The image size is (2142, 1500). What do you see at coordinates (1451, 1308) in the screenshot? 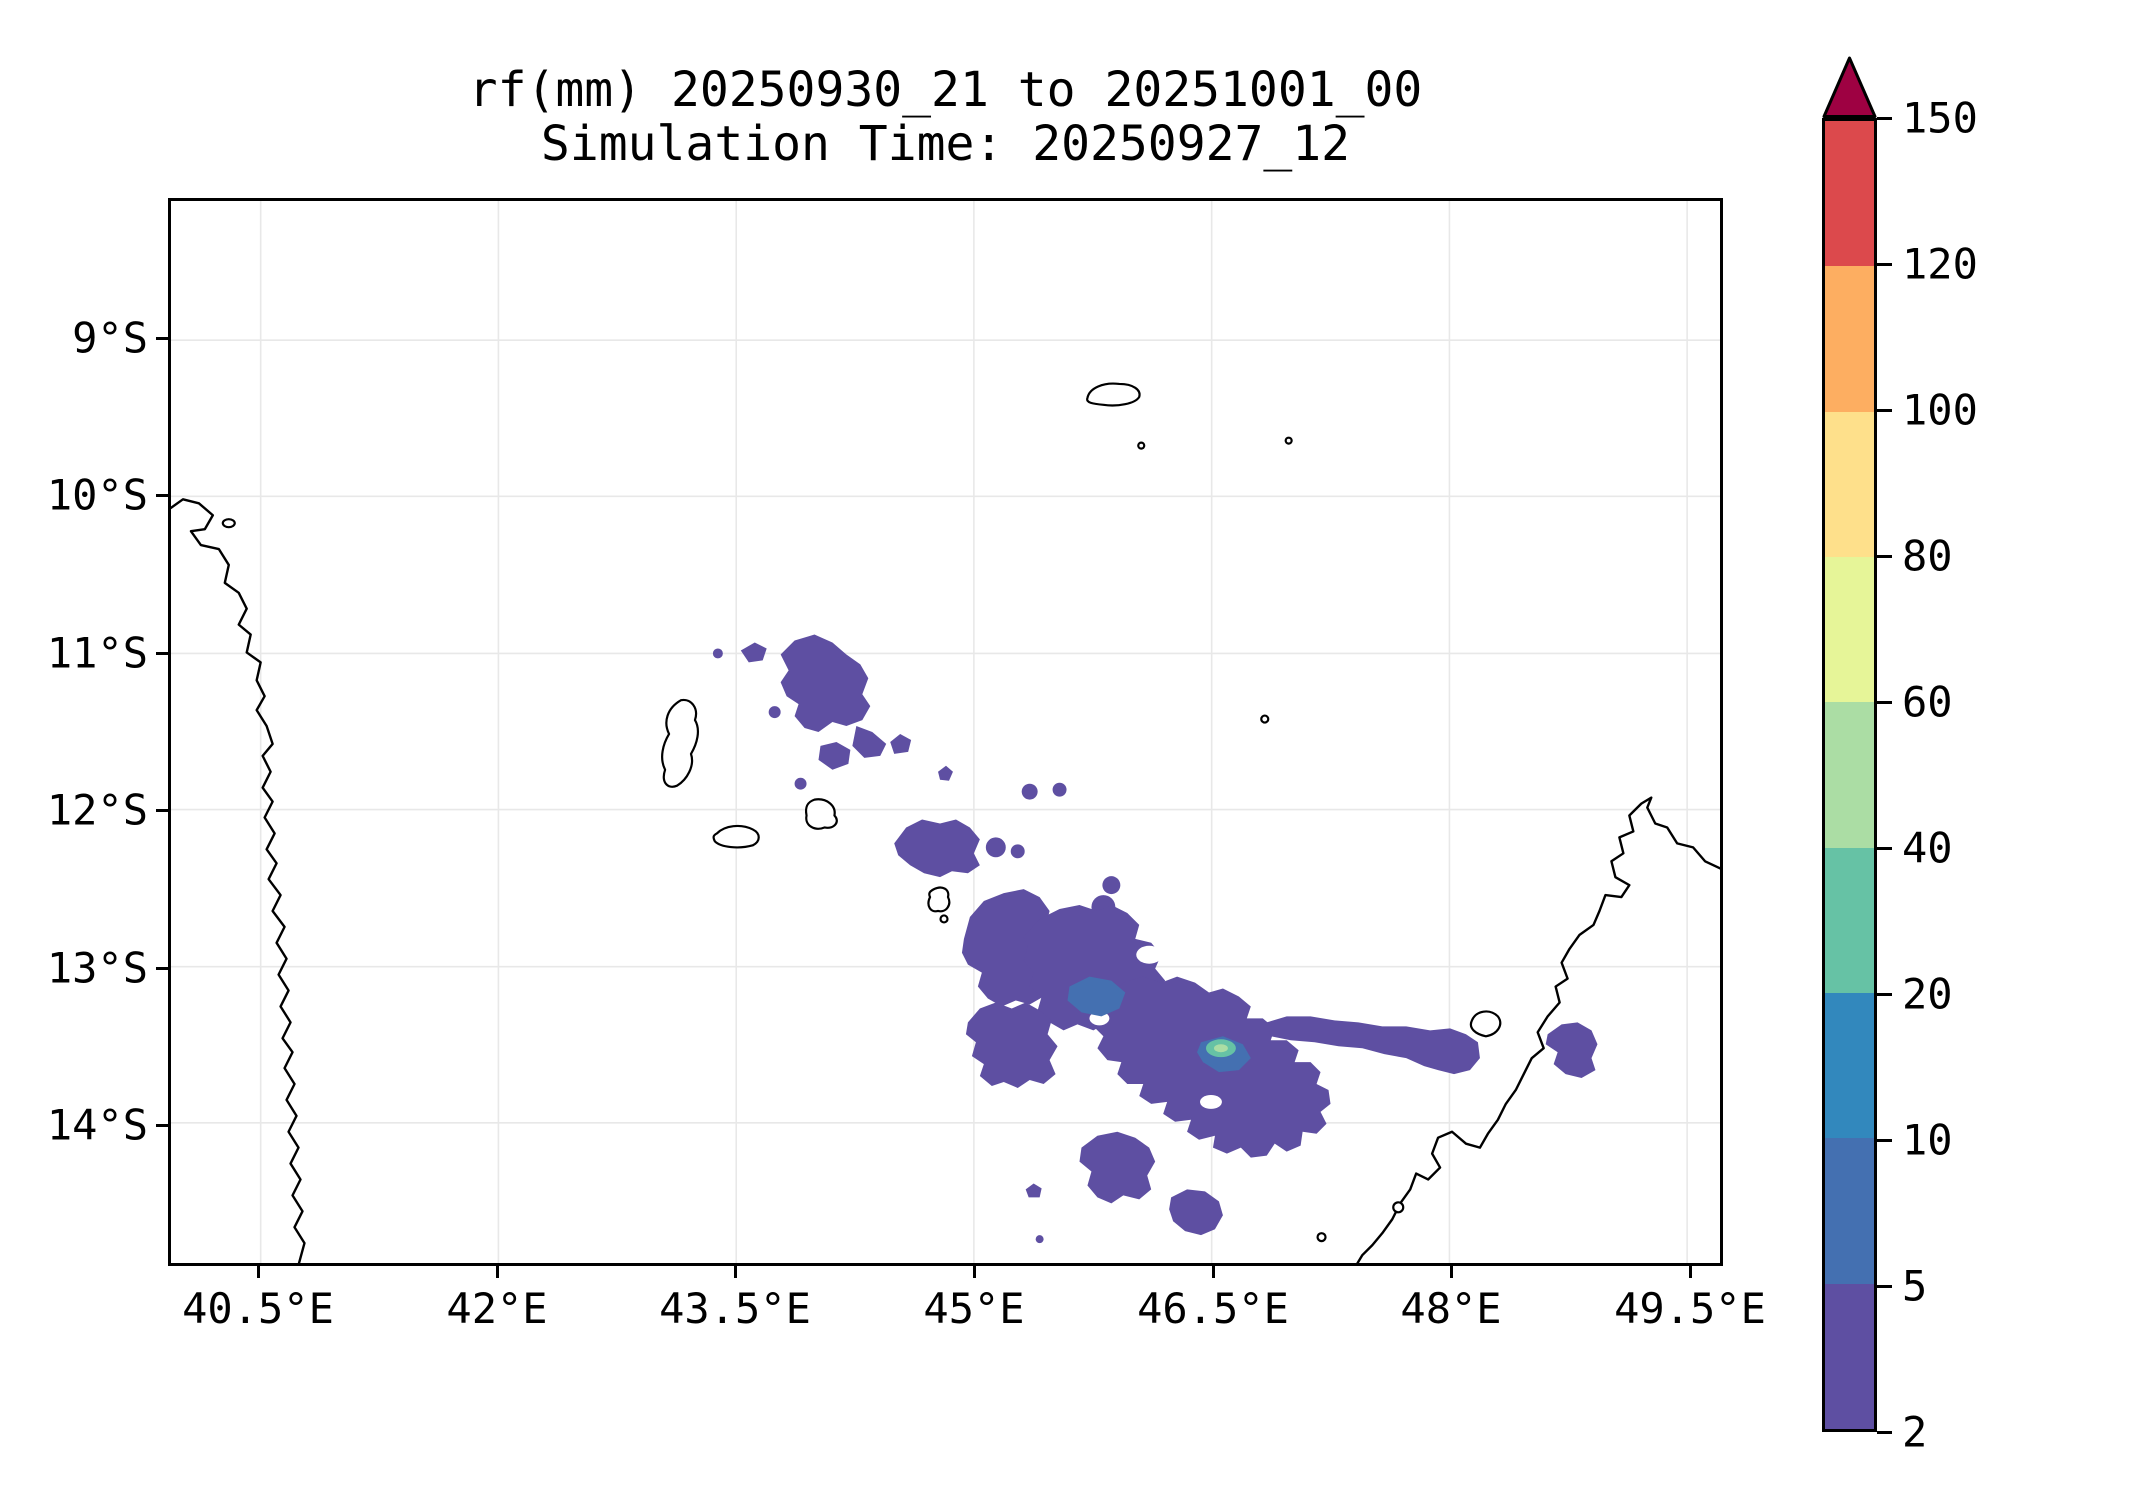
I see `x-tick-label: 48°E` at bounding box center [1451, 1308].